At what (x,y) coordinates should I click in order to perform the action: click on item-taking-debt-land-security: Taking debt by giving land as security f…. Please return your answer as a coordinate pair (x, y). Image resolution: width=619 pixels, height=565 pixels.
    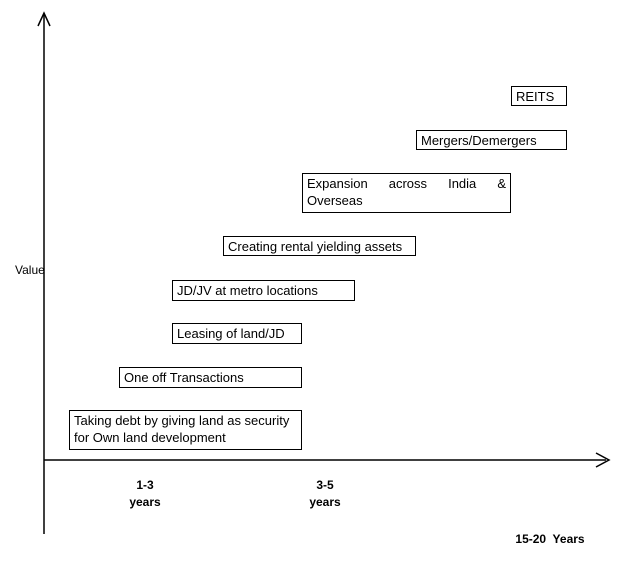
    Looking at the image, I should click on (185, 430).